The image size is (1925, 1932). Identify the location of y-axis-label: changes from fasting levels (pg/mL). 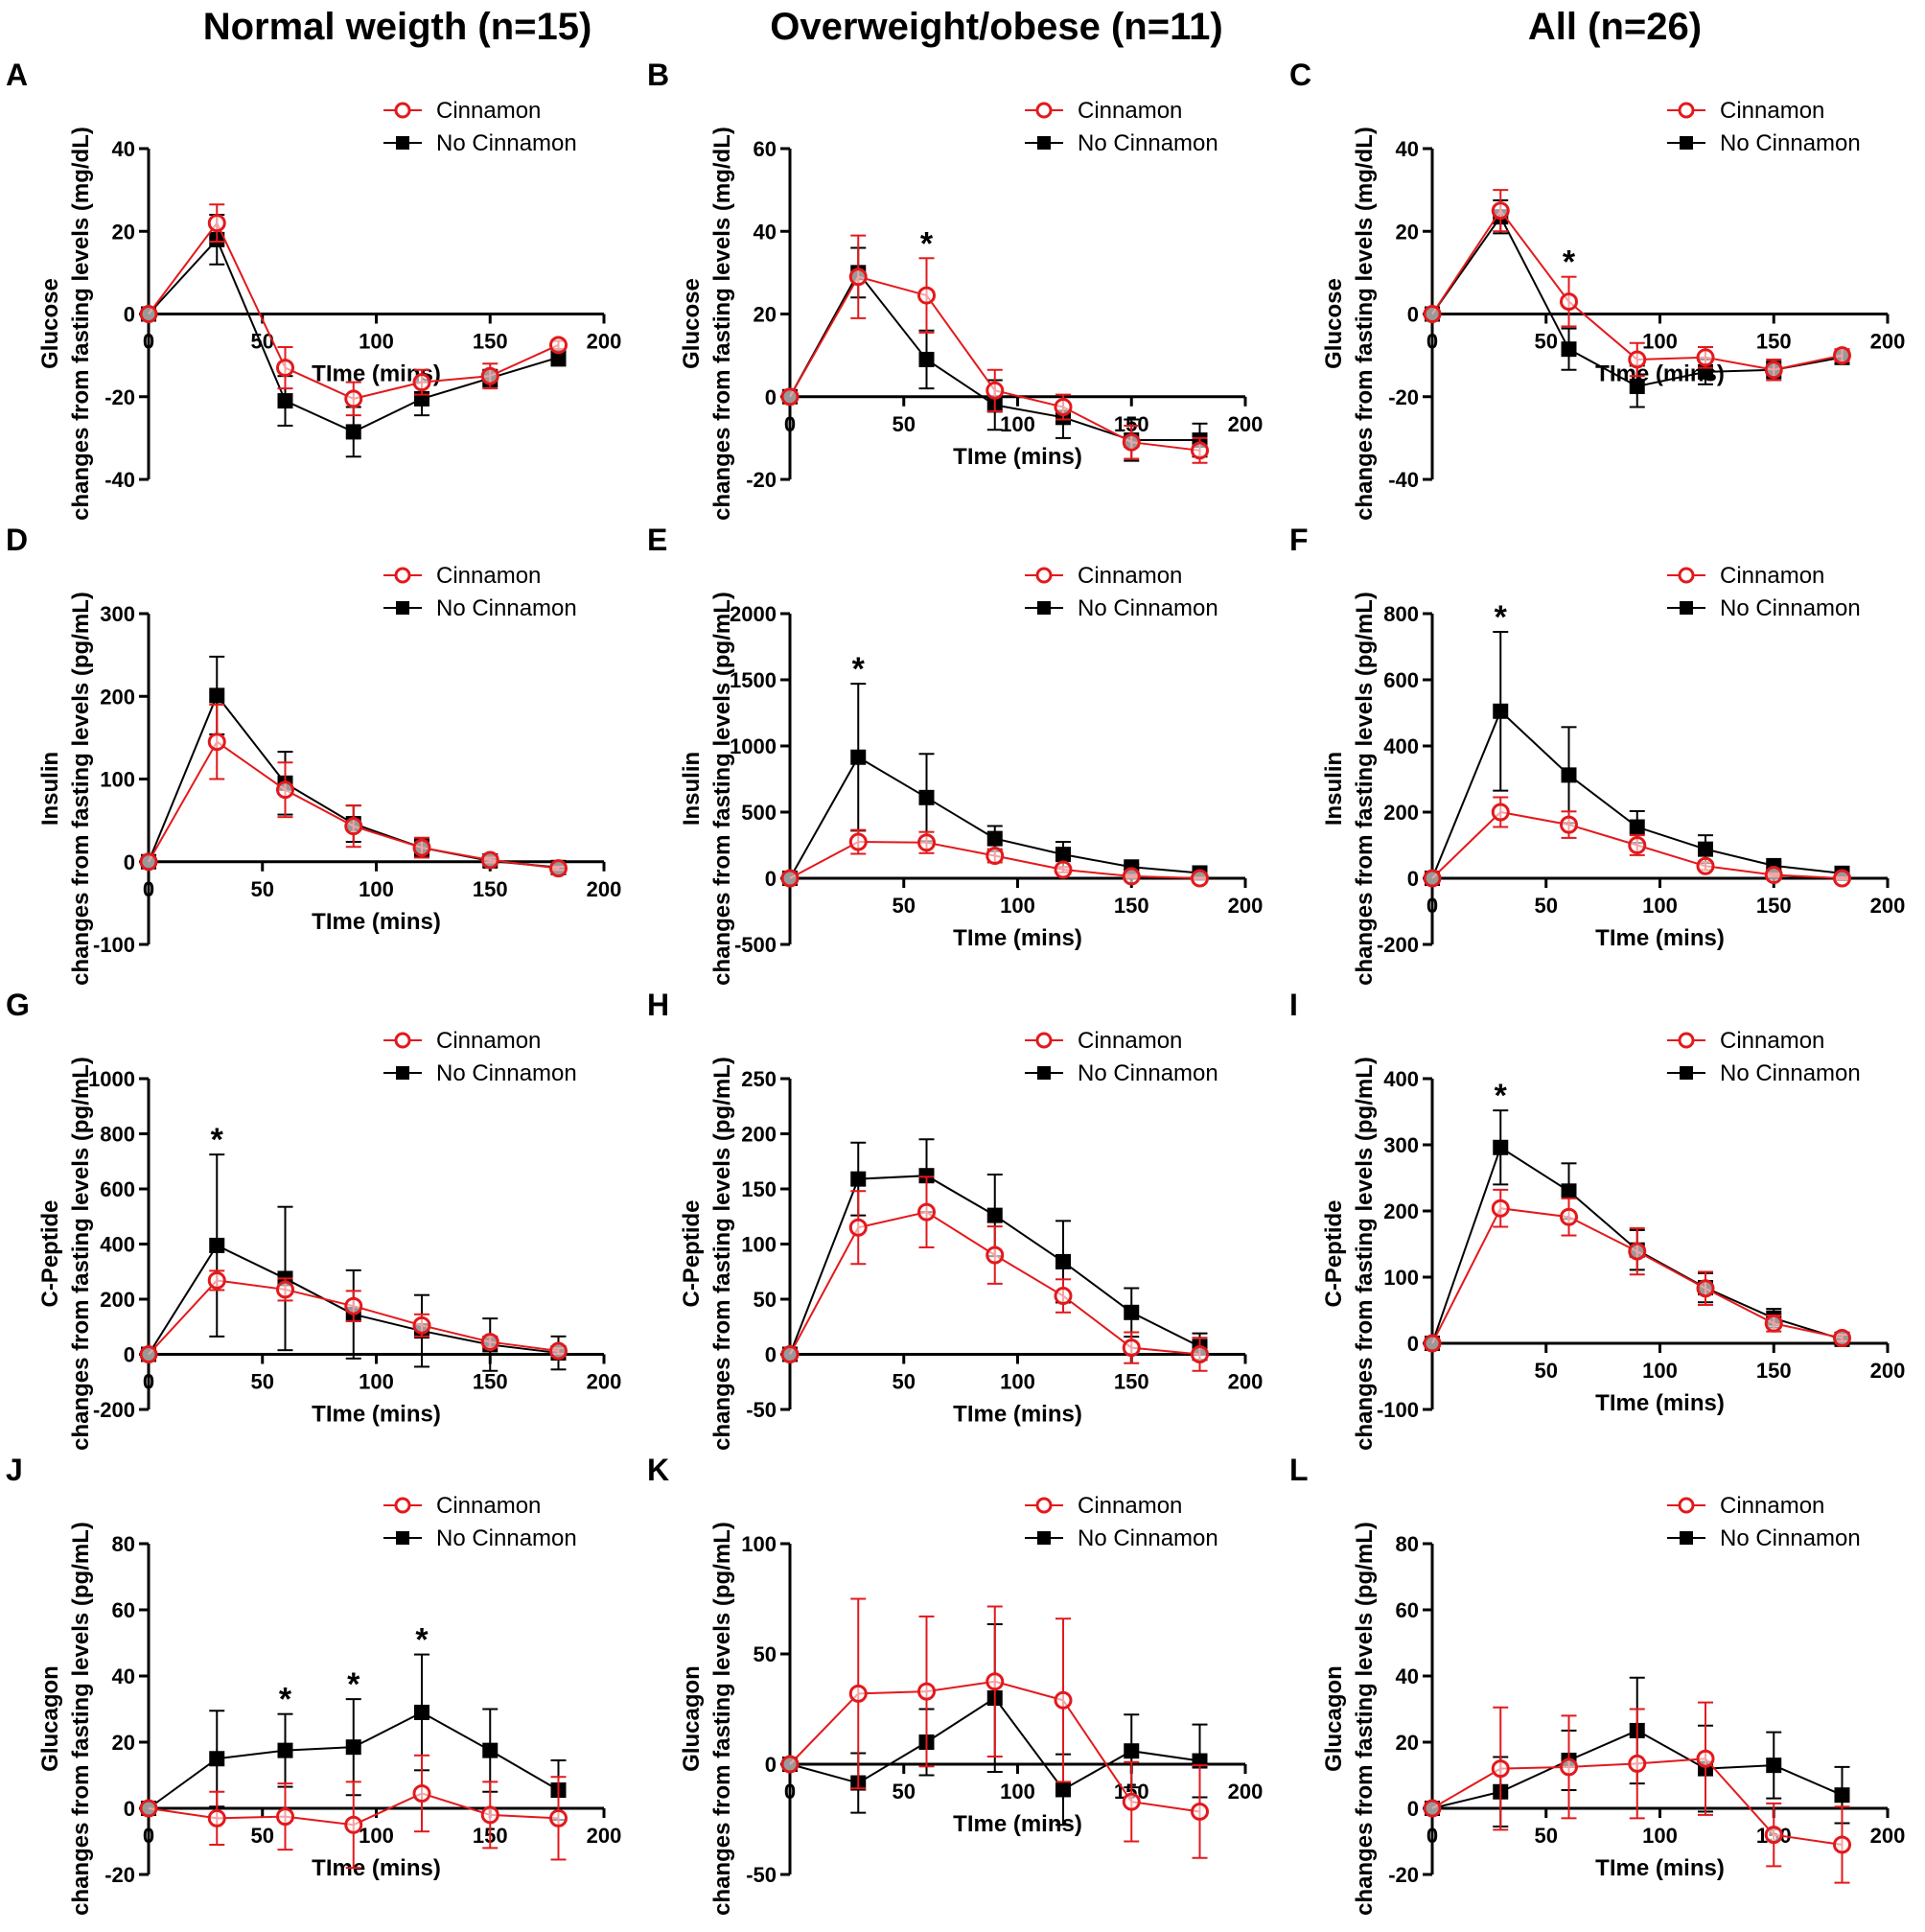
(1365, 789).